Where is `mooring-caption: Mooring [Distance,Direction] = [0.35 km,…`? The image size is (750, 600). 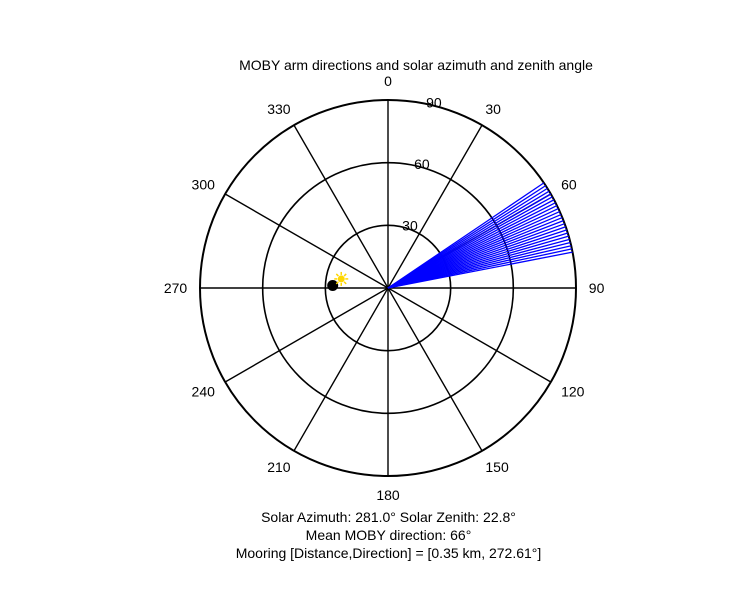 mooring-caption: Mooring [Distance,Direction] = [0.35 km,… is located at coordinates (388, 553).